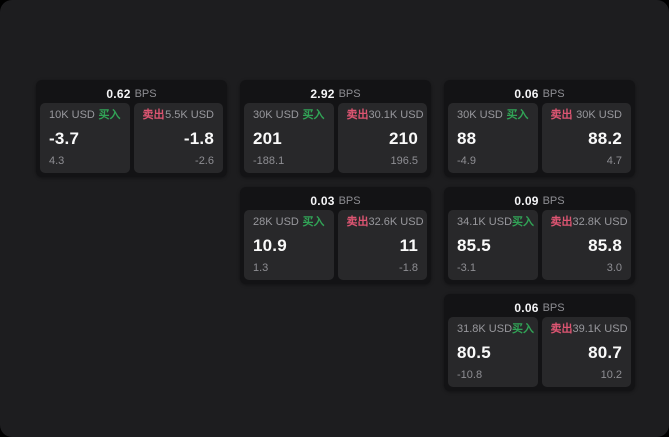  Describe the element at coordinates (57, 161) in the screenshot. I see `buy-delta: 4.3` at that location.